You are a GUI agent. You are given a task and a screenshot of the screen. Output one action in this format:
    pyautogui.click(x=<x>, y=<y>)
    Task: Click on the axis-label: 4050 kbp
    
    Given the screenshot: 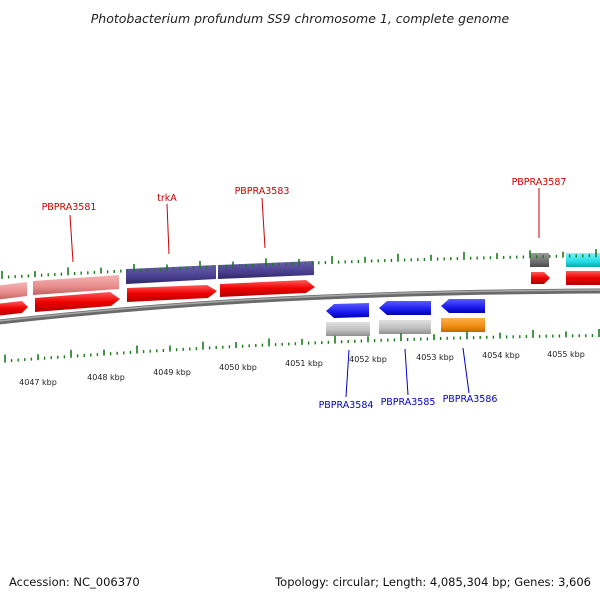 What is the action you would take?
    pyautogui.click(x=238, y=367)
    